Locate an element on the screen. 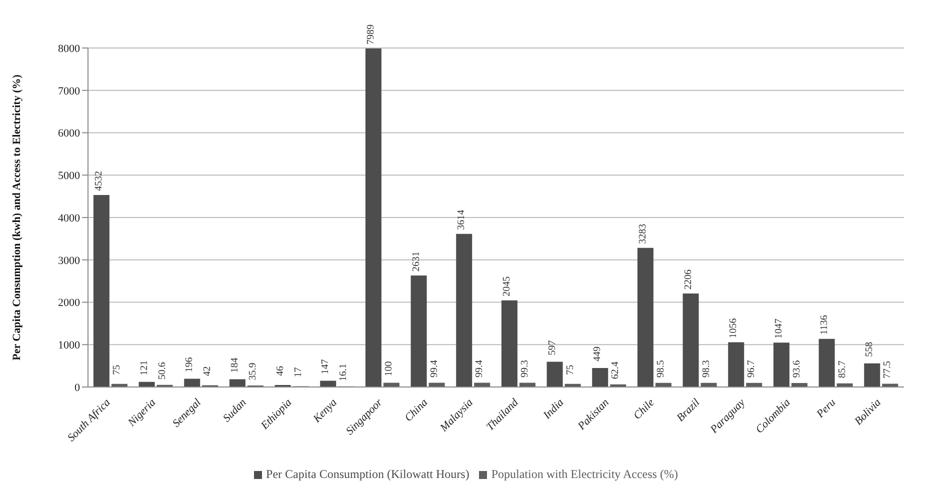 This screenshot has width=932, height=495. data-label: 93.6 is located at coordinates (796, 369).